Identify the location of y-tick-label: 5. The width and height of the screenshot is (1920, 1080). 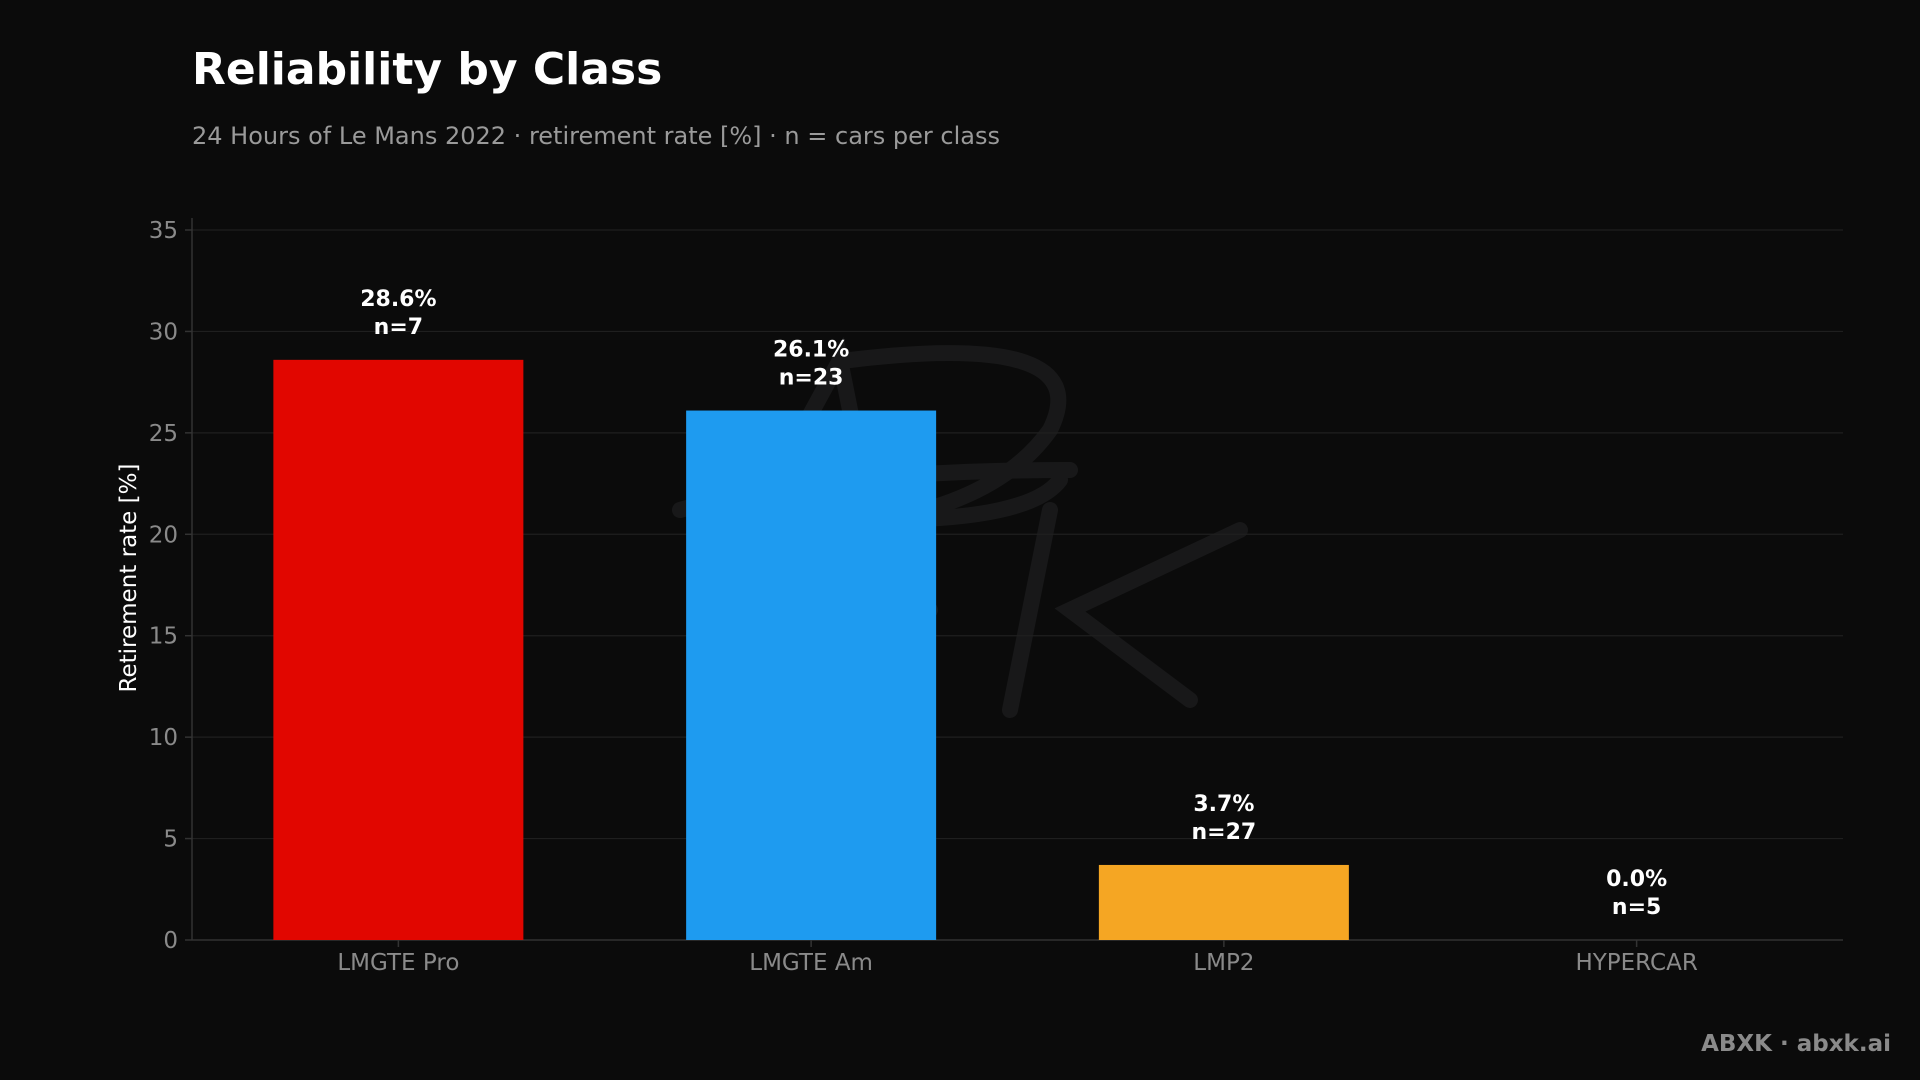
(170, 840).